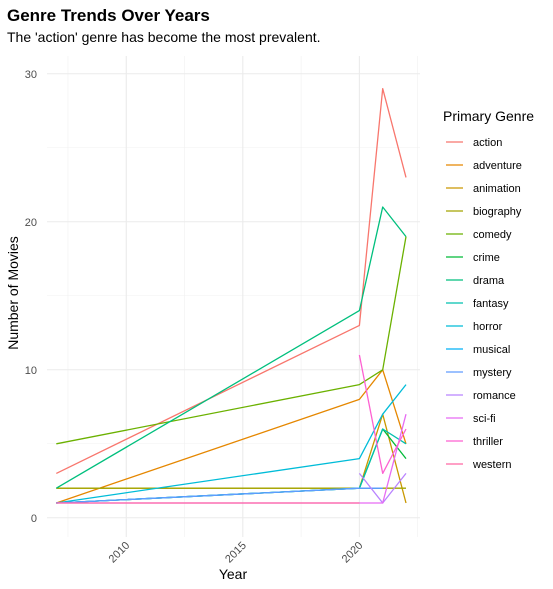  Describe the element at coordinates (31, 75) in the screenshot. I see `y-tick-label: 30` at that location.